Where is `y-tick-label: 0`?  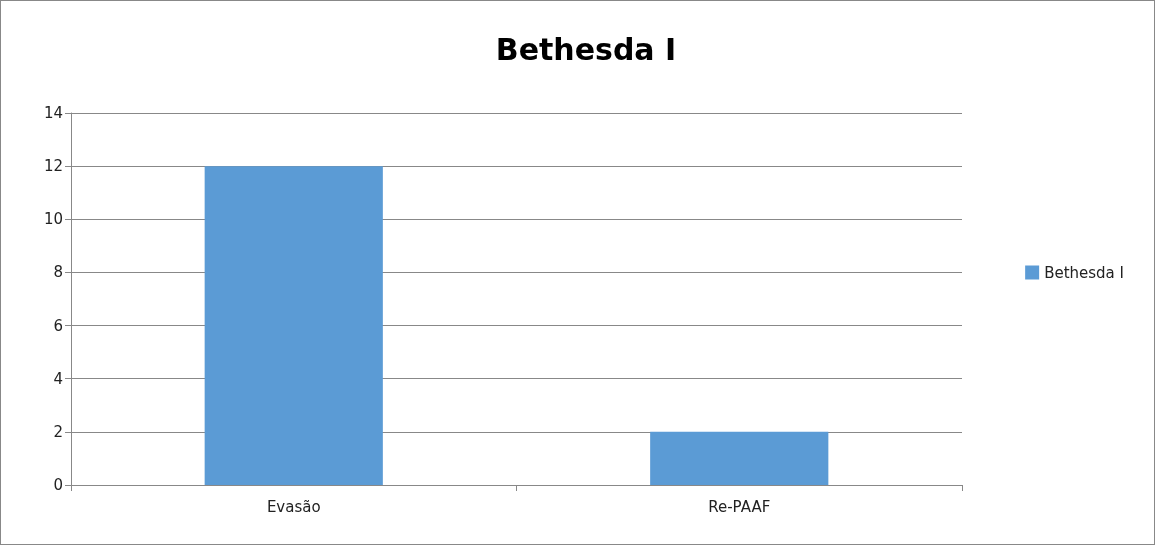 y-tick-label: 0 is located at coordinates (58, 485).